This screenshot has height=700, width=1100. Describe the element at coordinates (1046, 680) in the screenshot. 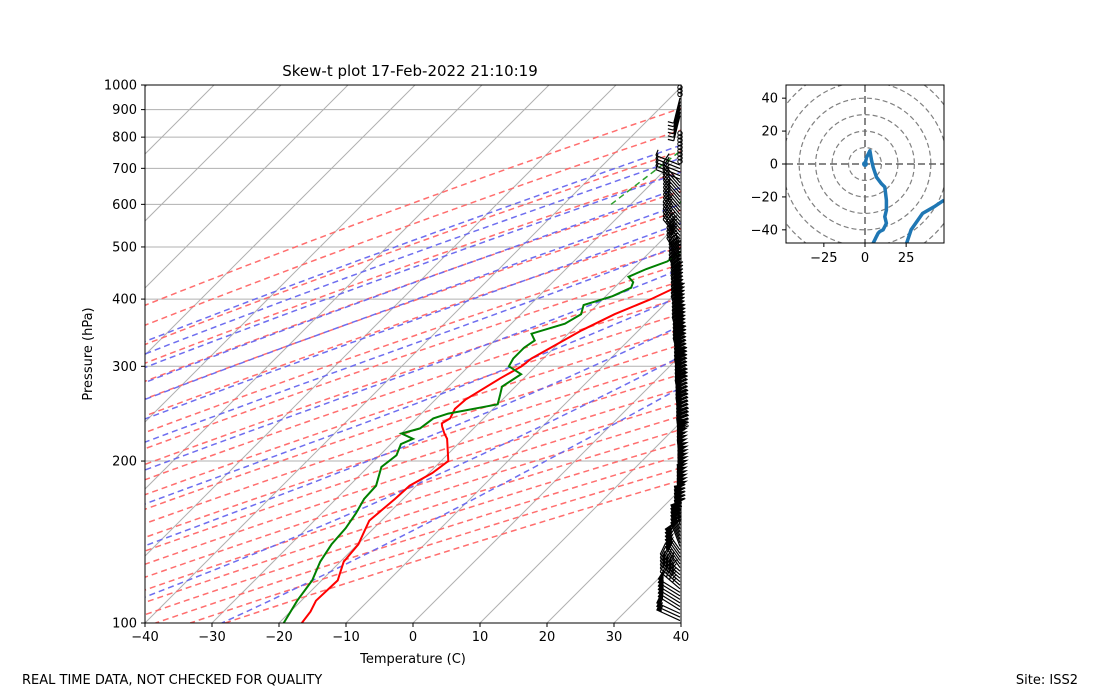

I see `site-label: Site: ISS2` at that location.